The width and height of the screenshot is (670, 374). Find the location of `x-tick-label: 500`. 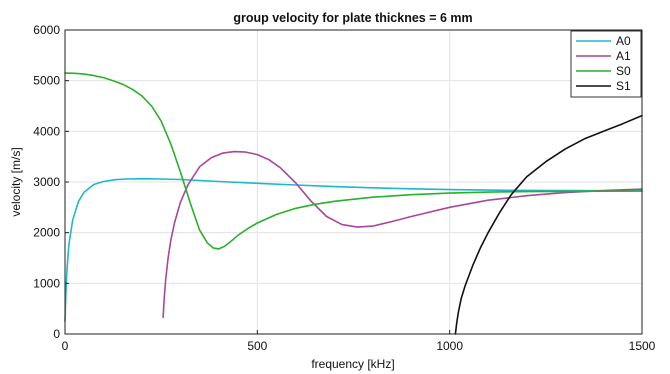

x-tick-label: 500 is located at coordinates (257, 346).